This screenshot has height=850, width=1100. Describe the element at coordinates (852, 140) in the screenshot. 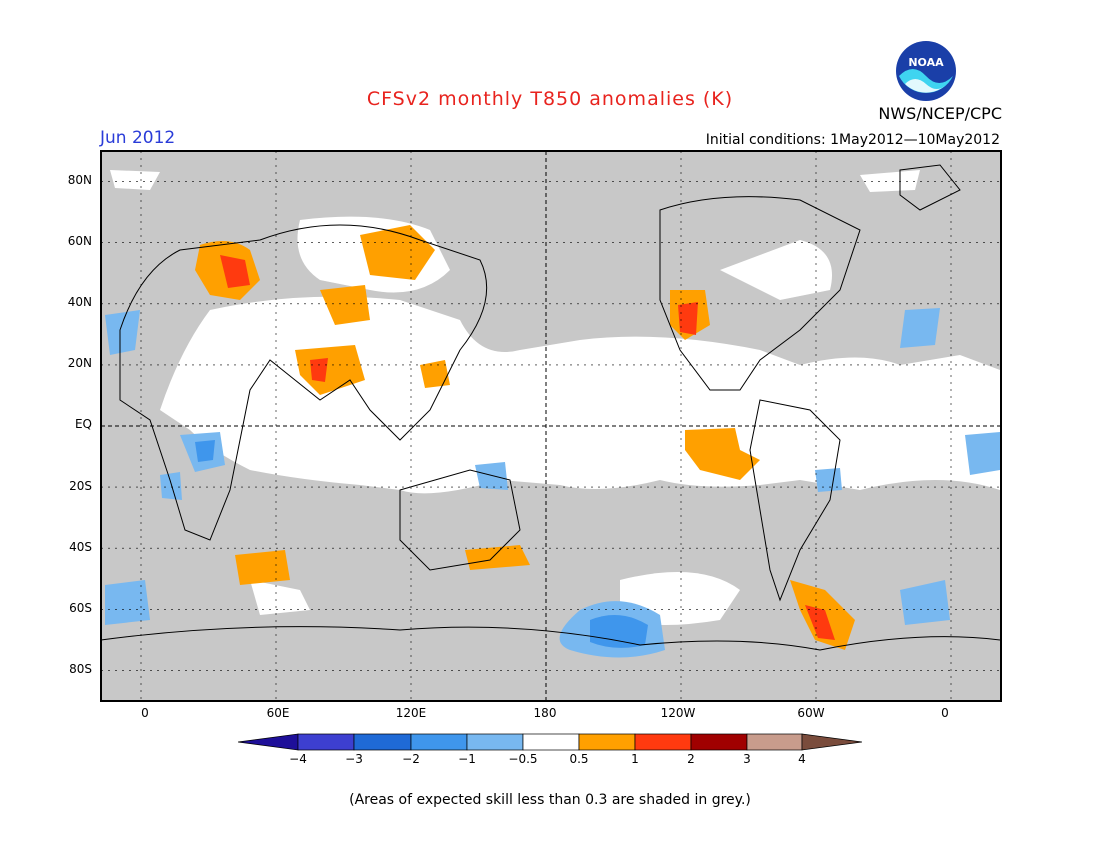

I see `initial-conditions: Initial conditions: 1May2012—10May2012` at that location.